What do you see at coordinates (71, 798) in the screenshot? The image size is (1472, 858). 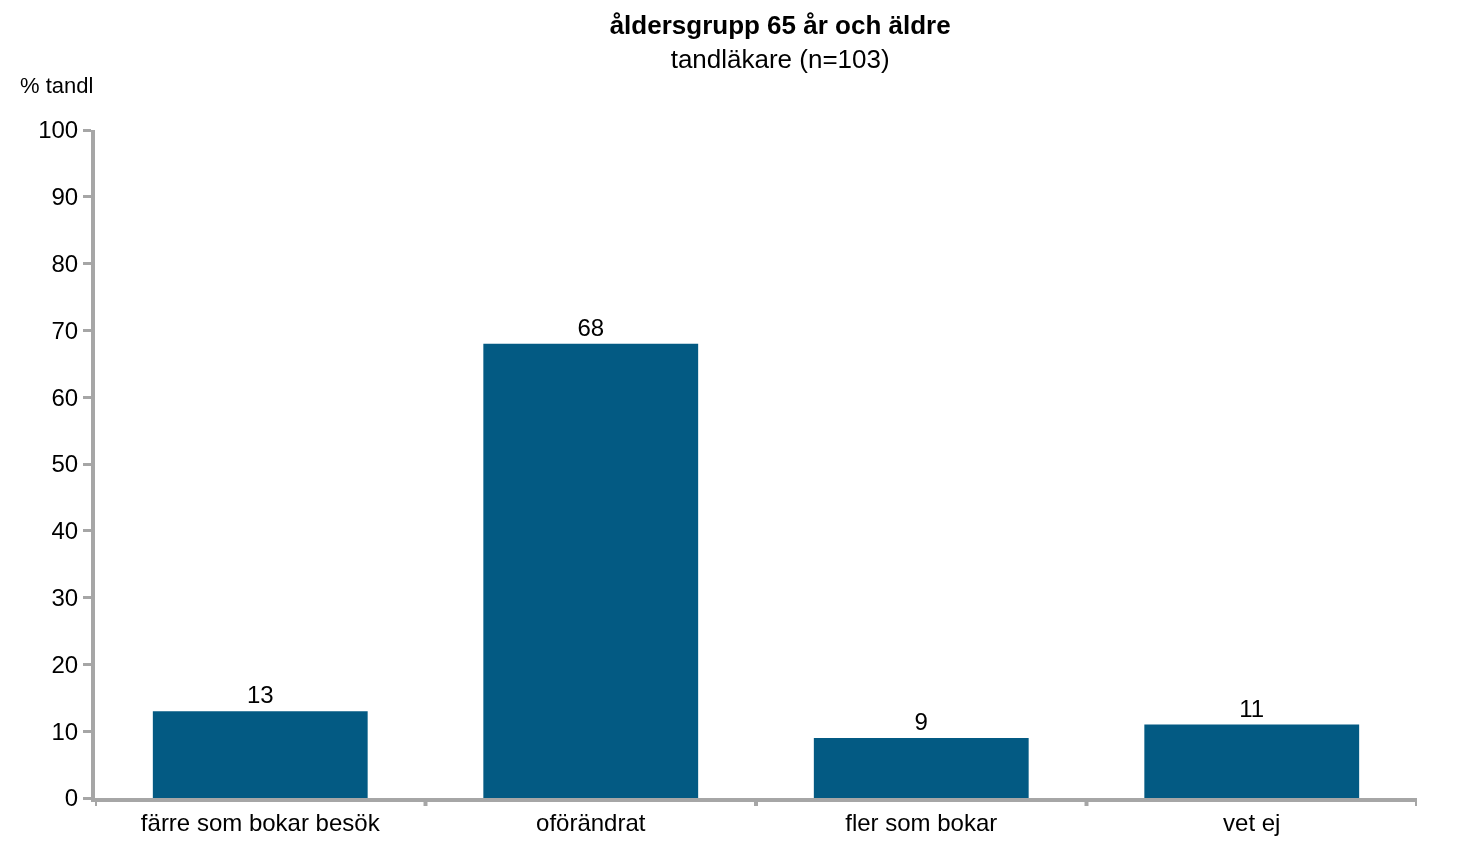 I see `y-tick-label: 0` at bounding box center [71, 798].